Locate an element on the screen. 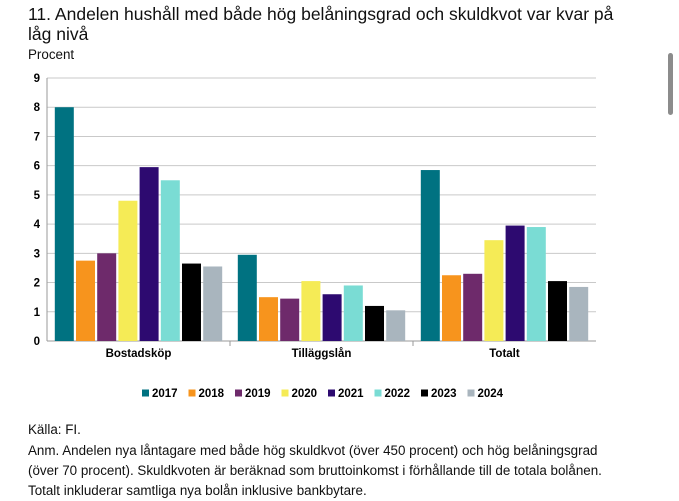 The width and height of the screenshot is (679, 501). y-tick-label: 3 is located at coordinates (37, 254).